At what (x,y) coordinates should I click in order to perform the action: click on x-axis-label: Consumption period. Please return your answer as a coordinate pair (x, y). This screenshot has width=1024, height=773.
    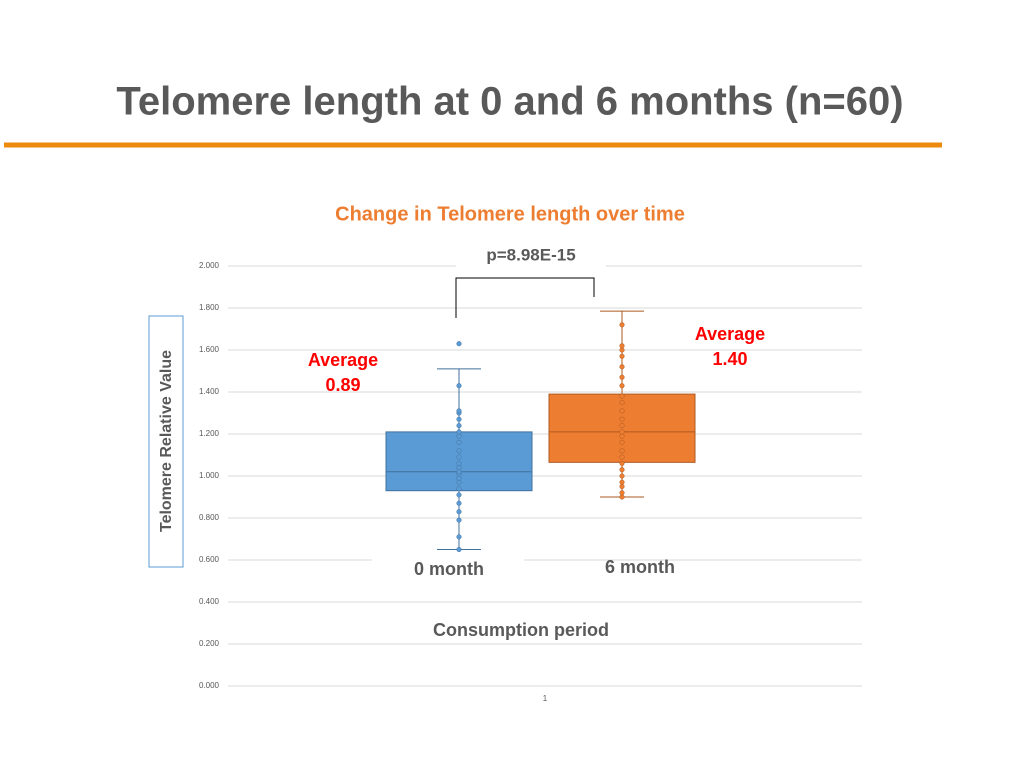
    Looking at the image, I should click on (521, 630).